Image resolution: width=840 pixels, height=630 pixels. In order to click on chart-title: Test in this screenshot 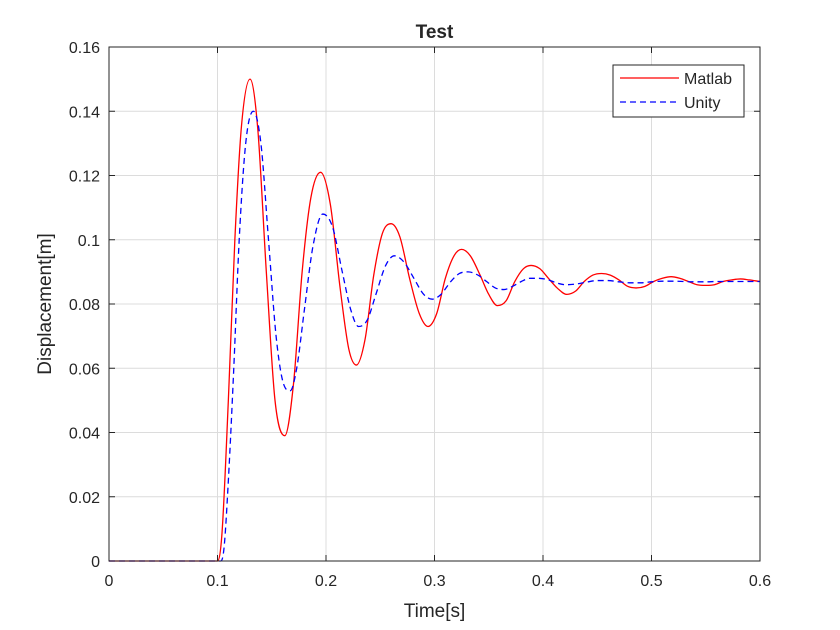, I will do `click(435, 32)`.